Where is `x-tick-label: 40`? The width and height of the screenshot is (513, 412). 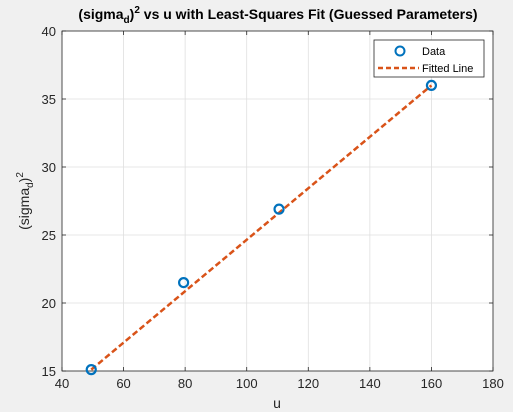 x-tick-label: 40 is located at coordinates (62, 383).